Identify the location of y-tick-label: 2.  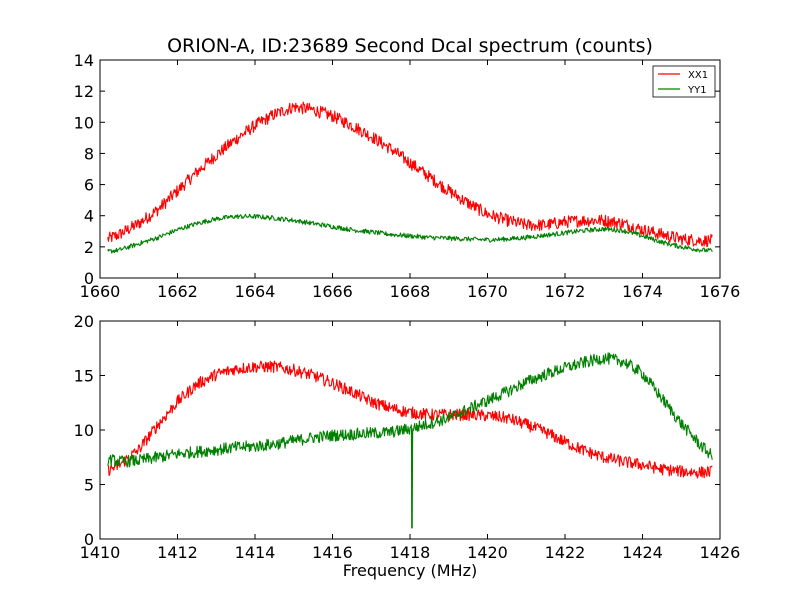
(89, 247).